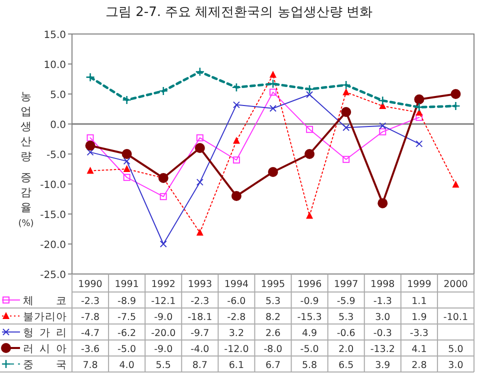  I want to click on data-label: -2.8, so click(236, 317).